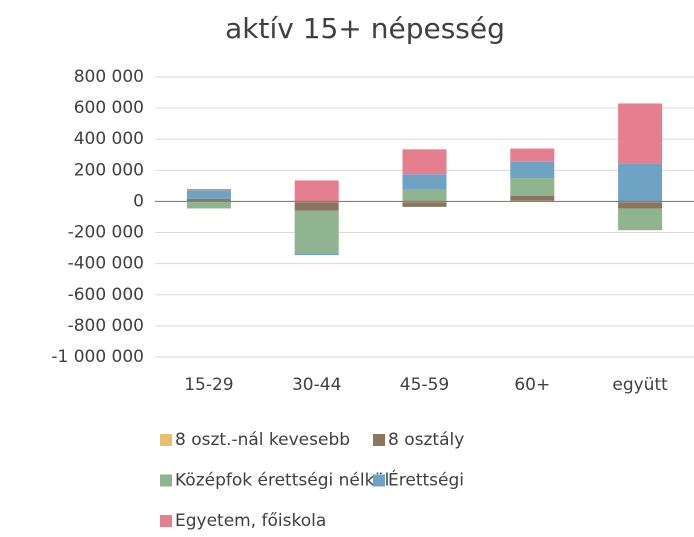 This screenshot has height=537, width=694. I want to click on legend-label: Érettségi, so click(426, 480).